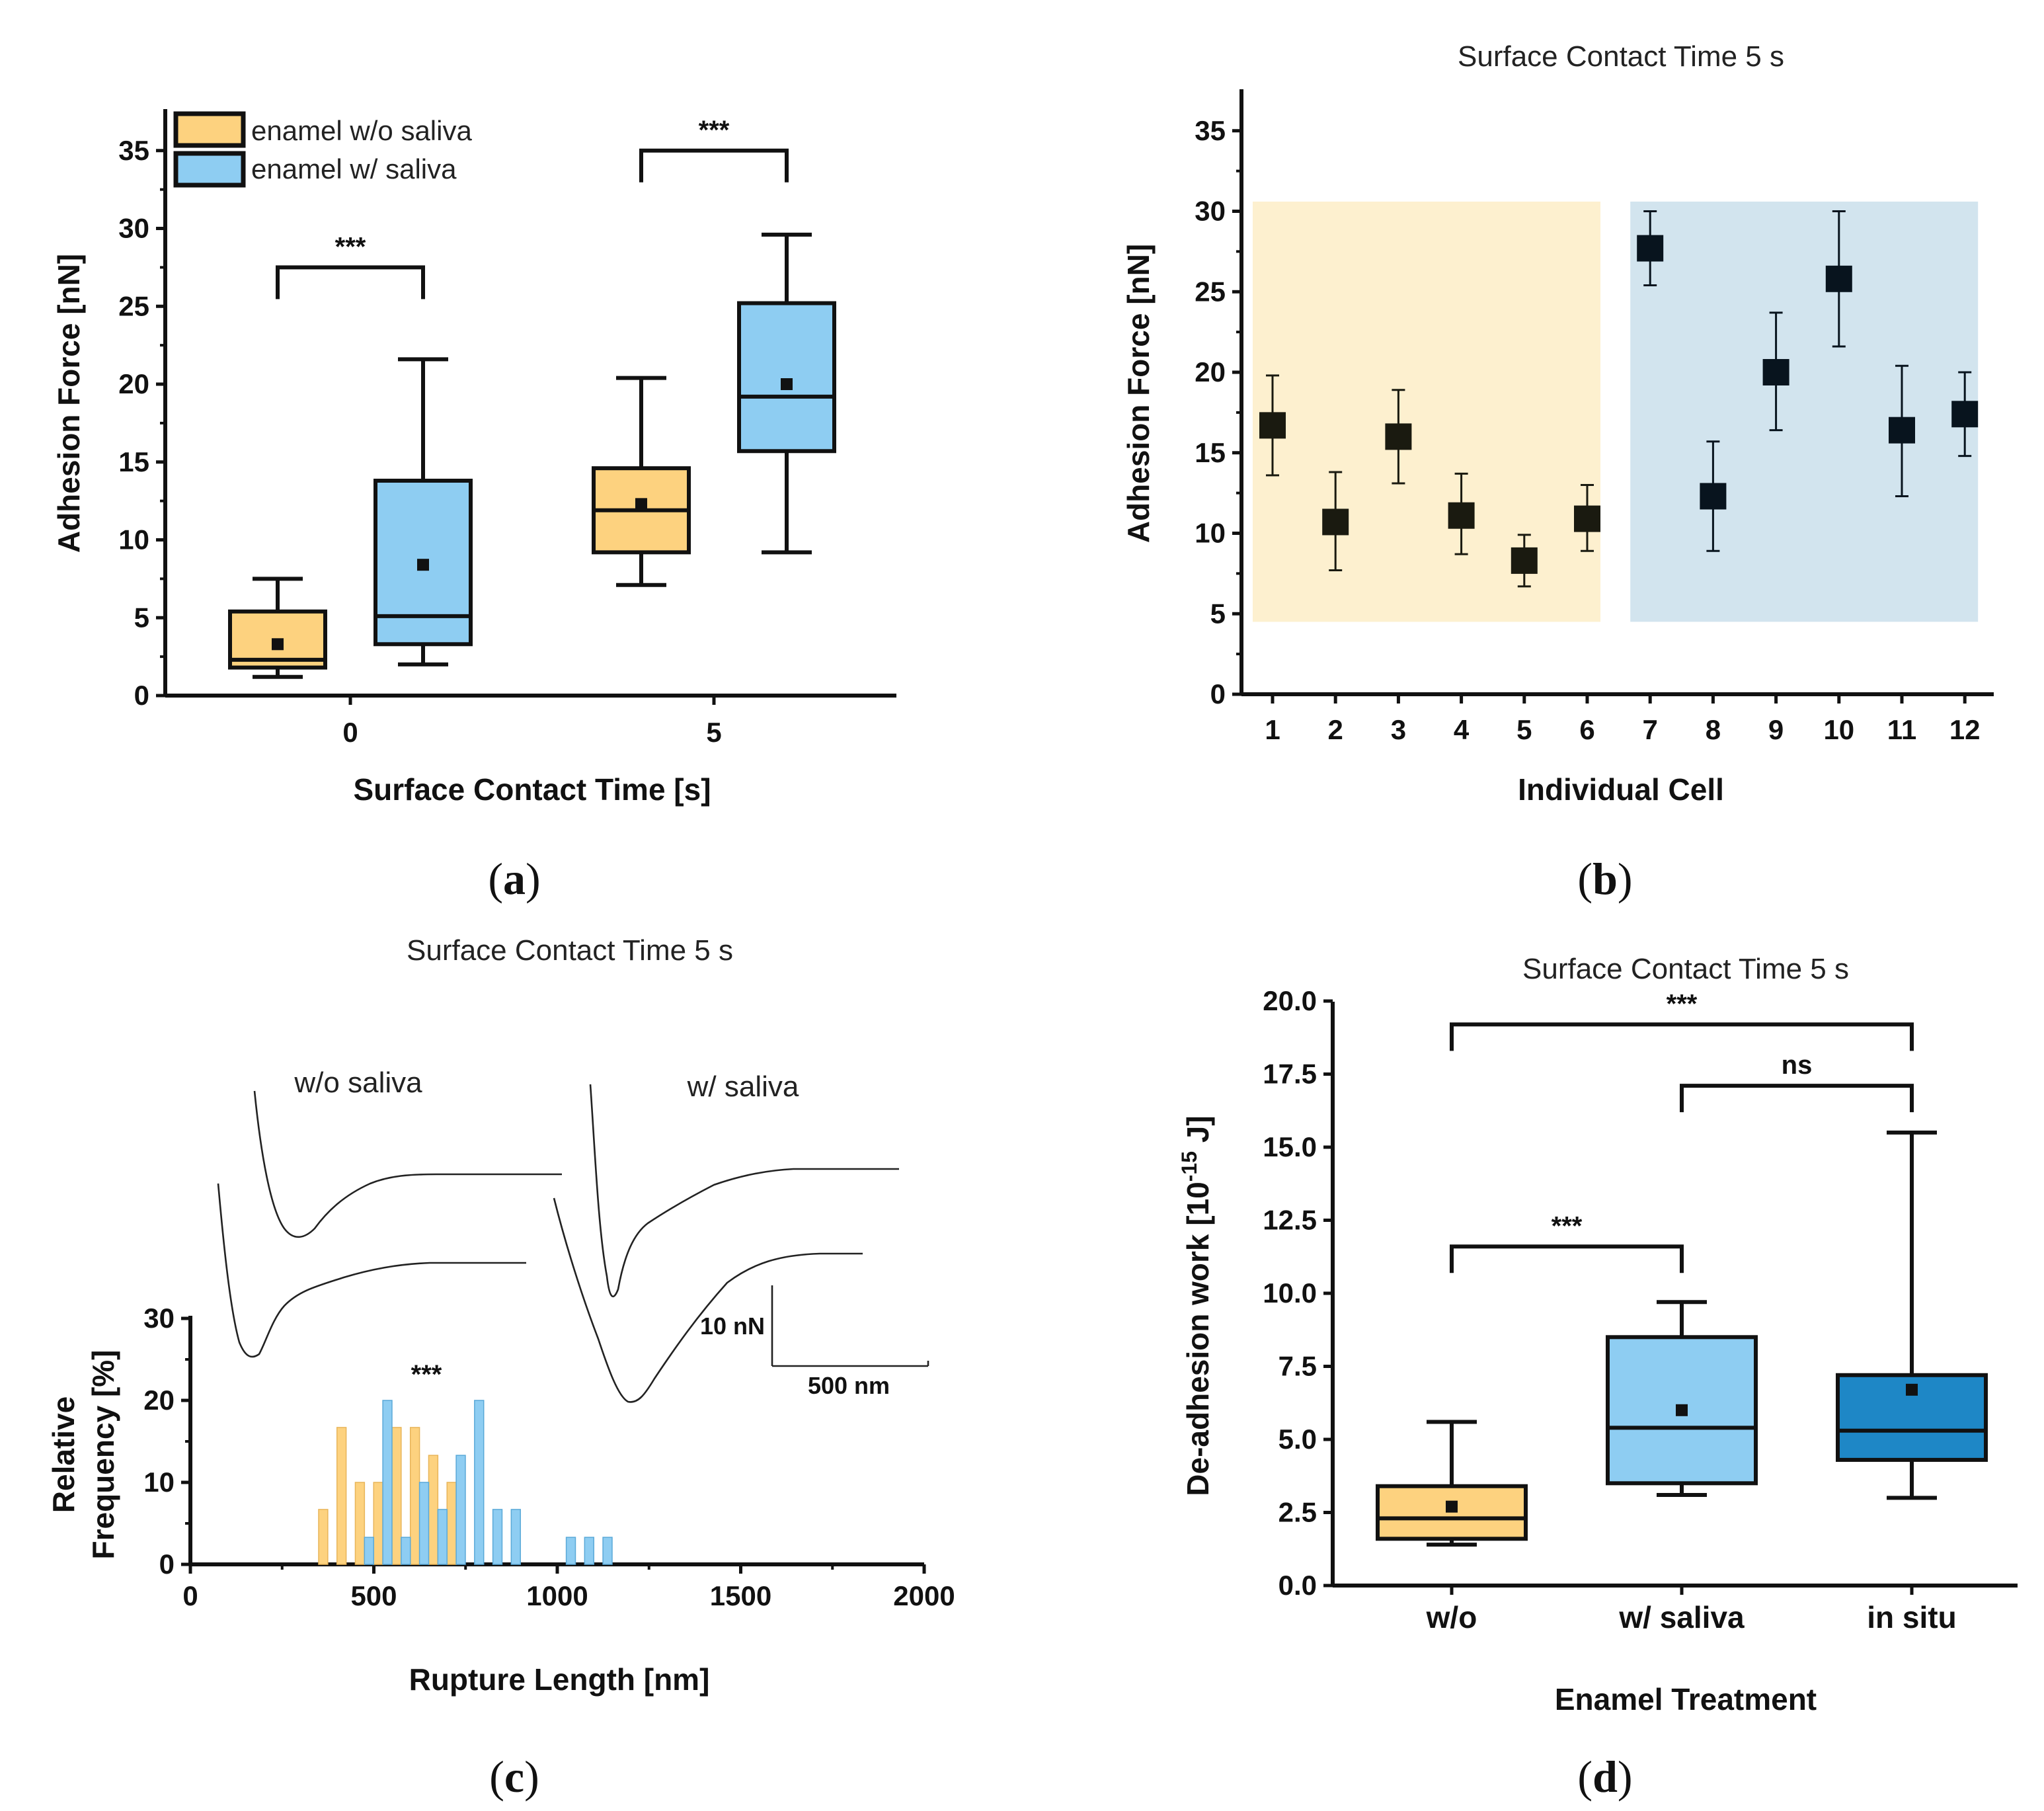  What do you see at coordinates (1682, 1339) in the screenshot?
I see `panel-d-boxes` at bounding box center [1682, 1339].